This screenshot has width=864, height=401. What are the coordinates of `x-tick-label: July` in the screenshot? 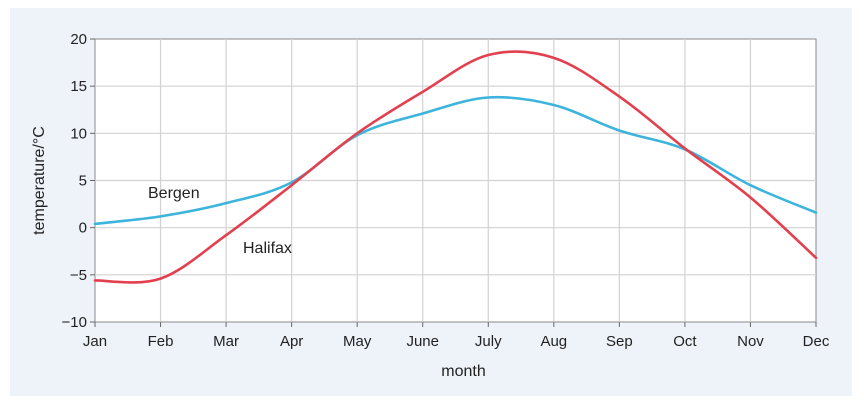 It's located at (488, 341).